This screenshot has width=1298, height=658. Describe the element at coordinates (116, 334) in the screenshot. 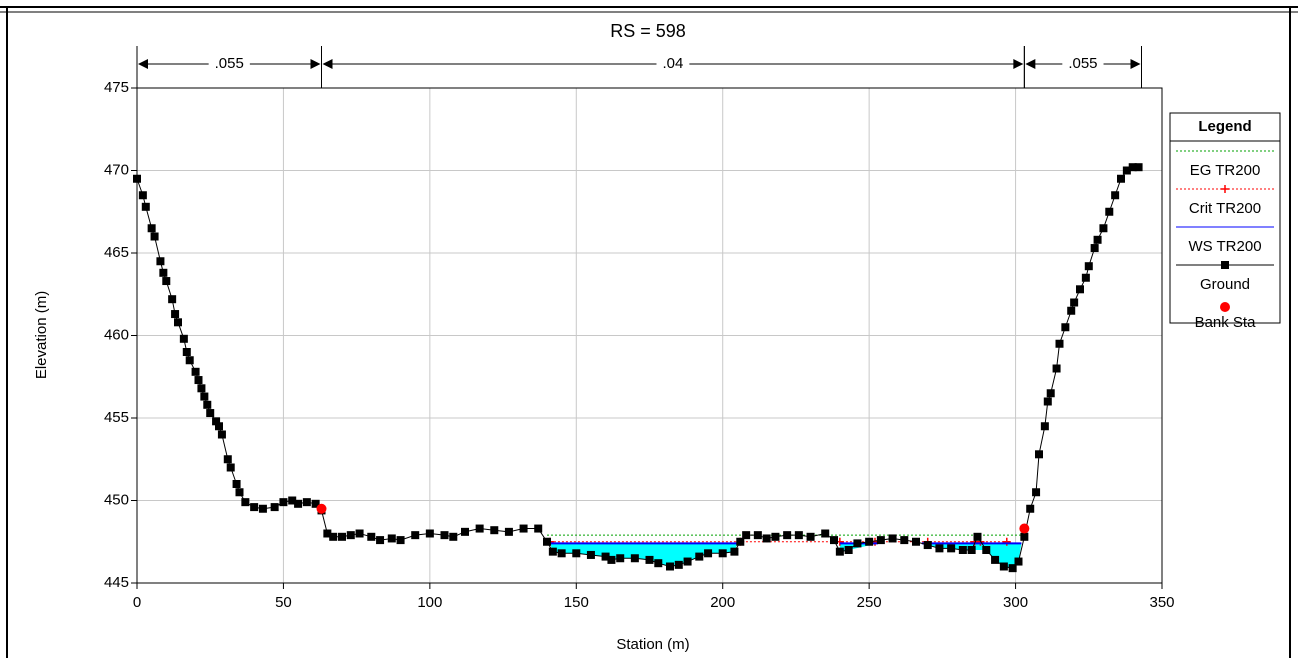

I see `y-tick-label: 460` at that location.